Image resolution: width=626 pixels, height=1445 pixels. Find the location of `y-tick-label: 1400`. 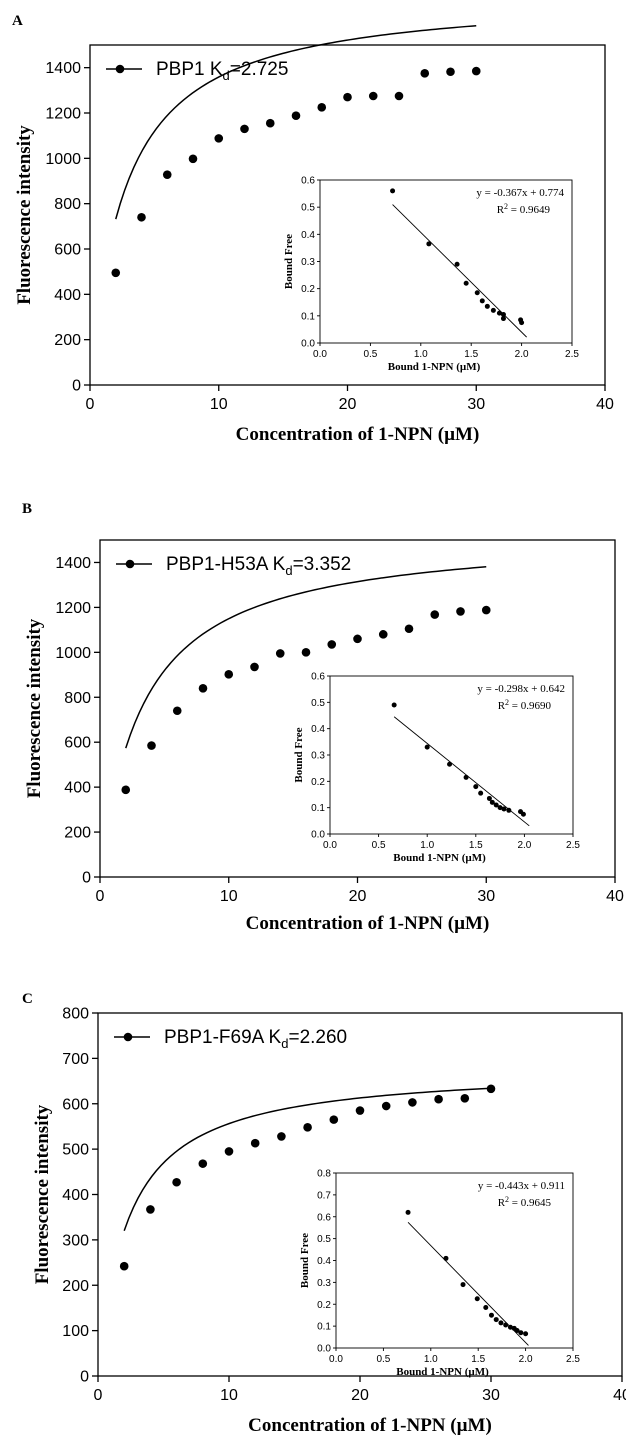

y-tick-label: 1400 is located at coordinates (63, 68).